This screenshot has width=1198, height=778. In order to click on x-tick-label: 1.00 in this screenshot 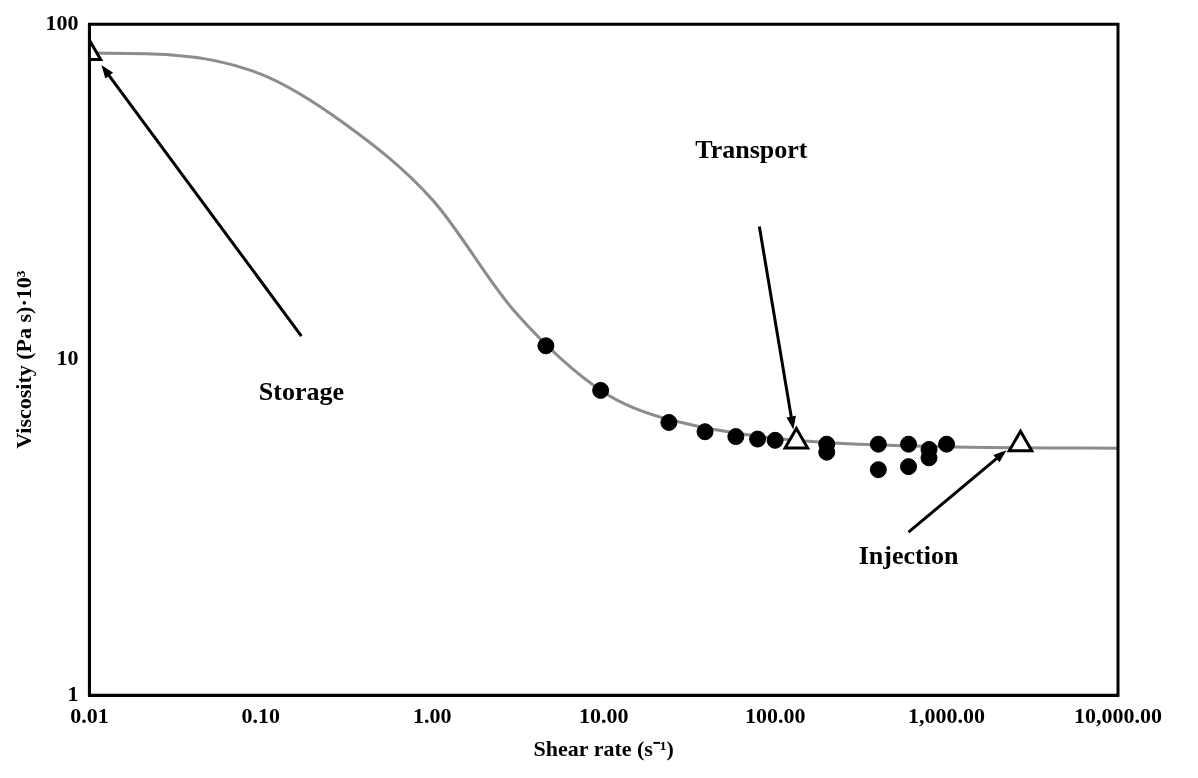, I will do `click(432, 716)`.